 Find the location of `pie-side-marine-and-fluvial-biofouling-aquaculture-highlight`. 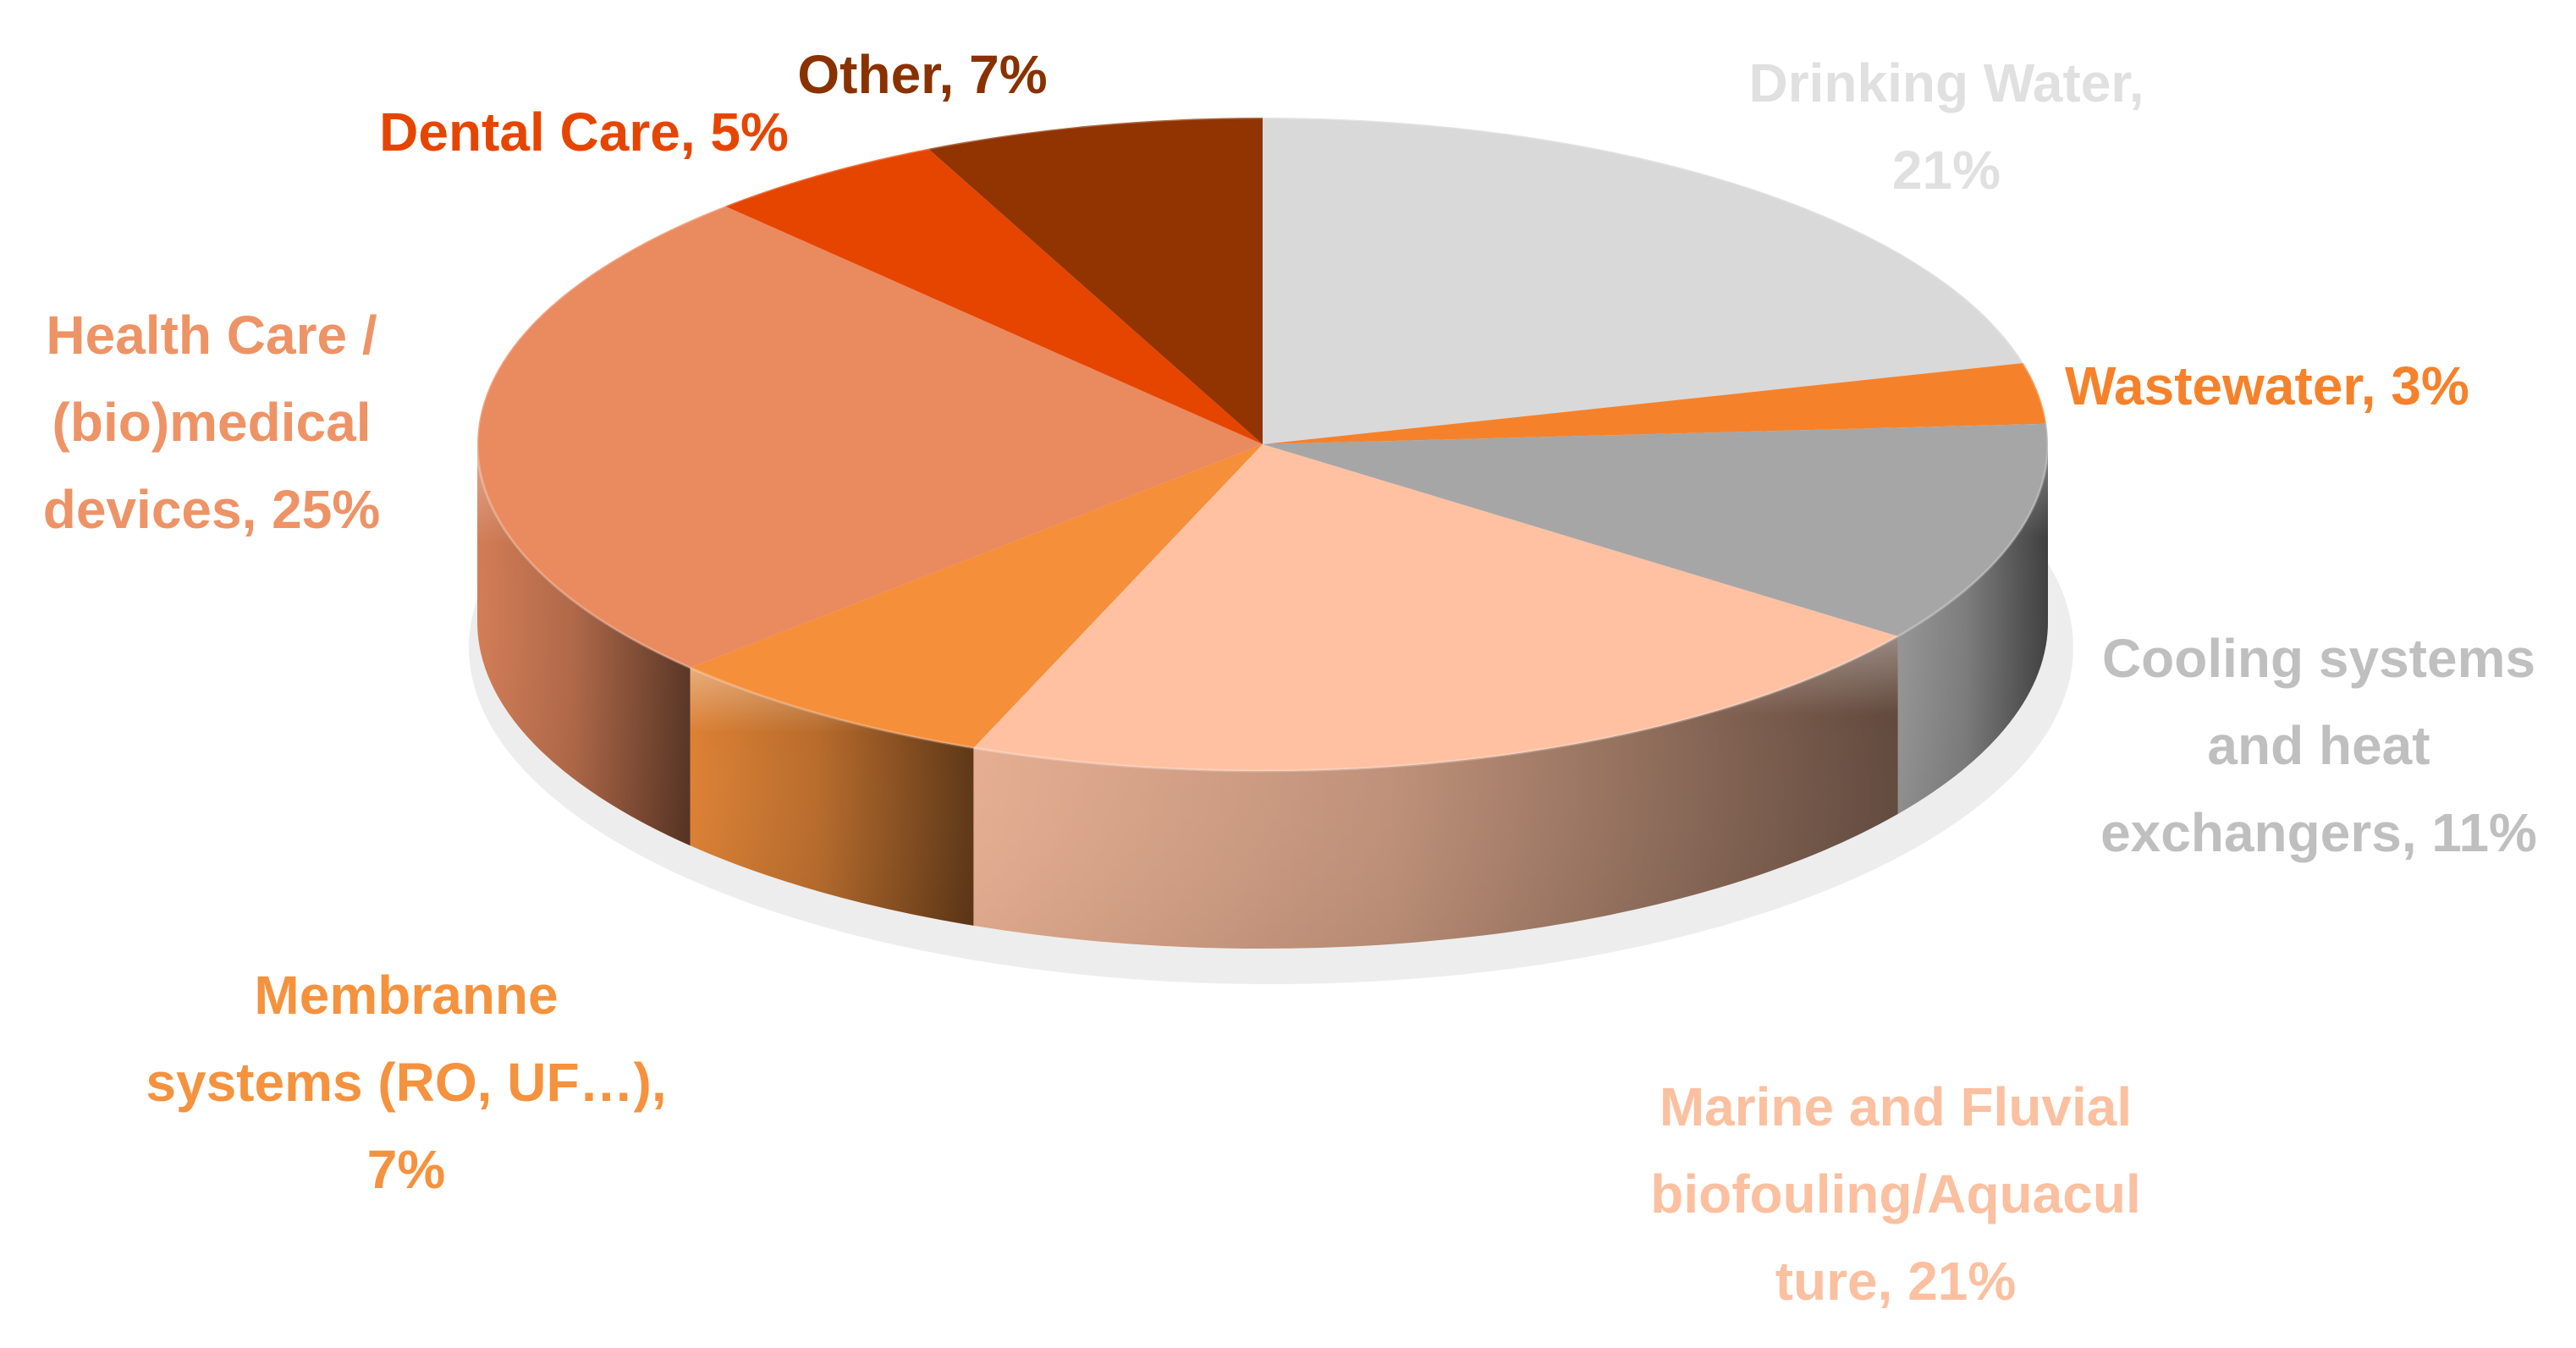

pie-side-marine-and-fluvial-biofouling-aquaculture-highlight is located at coordinates (1435, 792).